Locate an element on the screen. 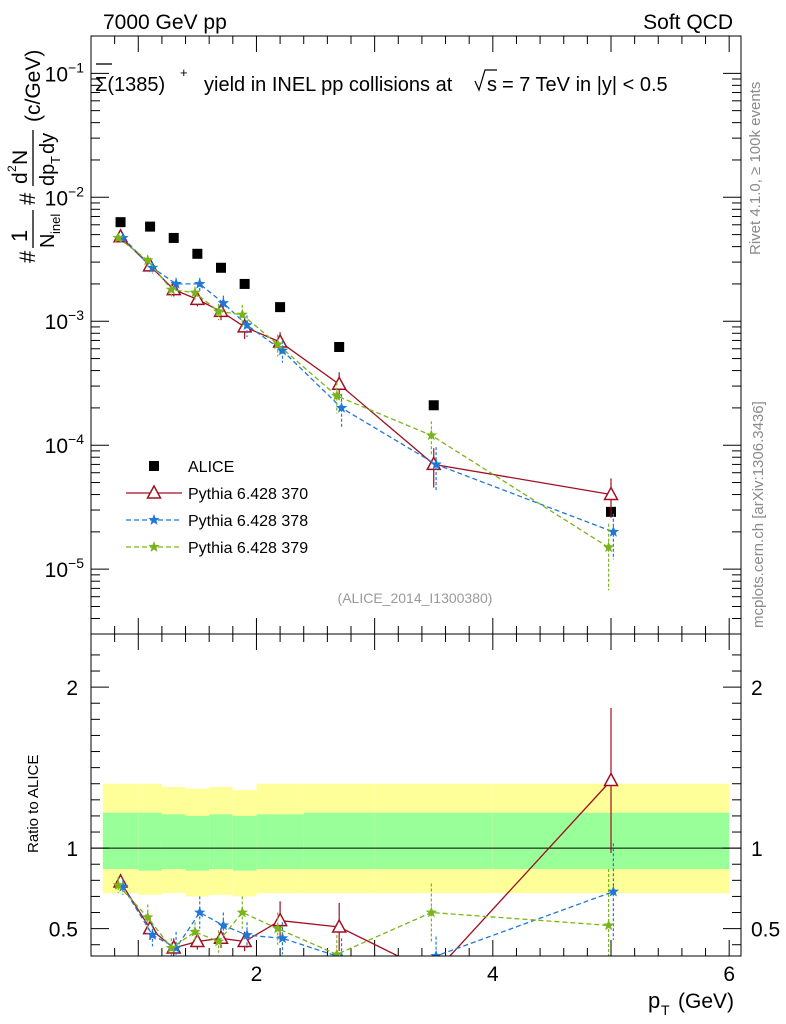  legend-label-alice: ALICE is located at coordinates (211, 467).